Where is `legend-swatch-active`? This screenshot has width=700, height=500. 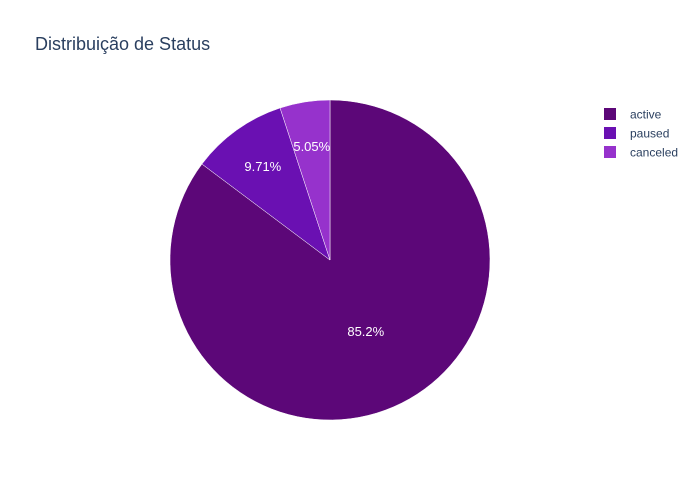 legend-swatch-active is located at coordinates (610, 114).